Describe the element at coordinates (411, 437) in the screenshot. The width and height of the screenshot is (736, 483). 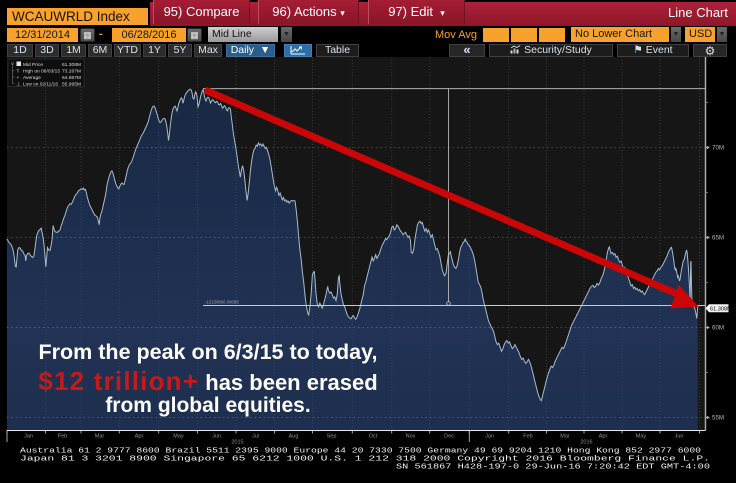
I see `svg-text: Nov` at that location.